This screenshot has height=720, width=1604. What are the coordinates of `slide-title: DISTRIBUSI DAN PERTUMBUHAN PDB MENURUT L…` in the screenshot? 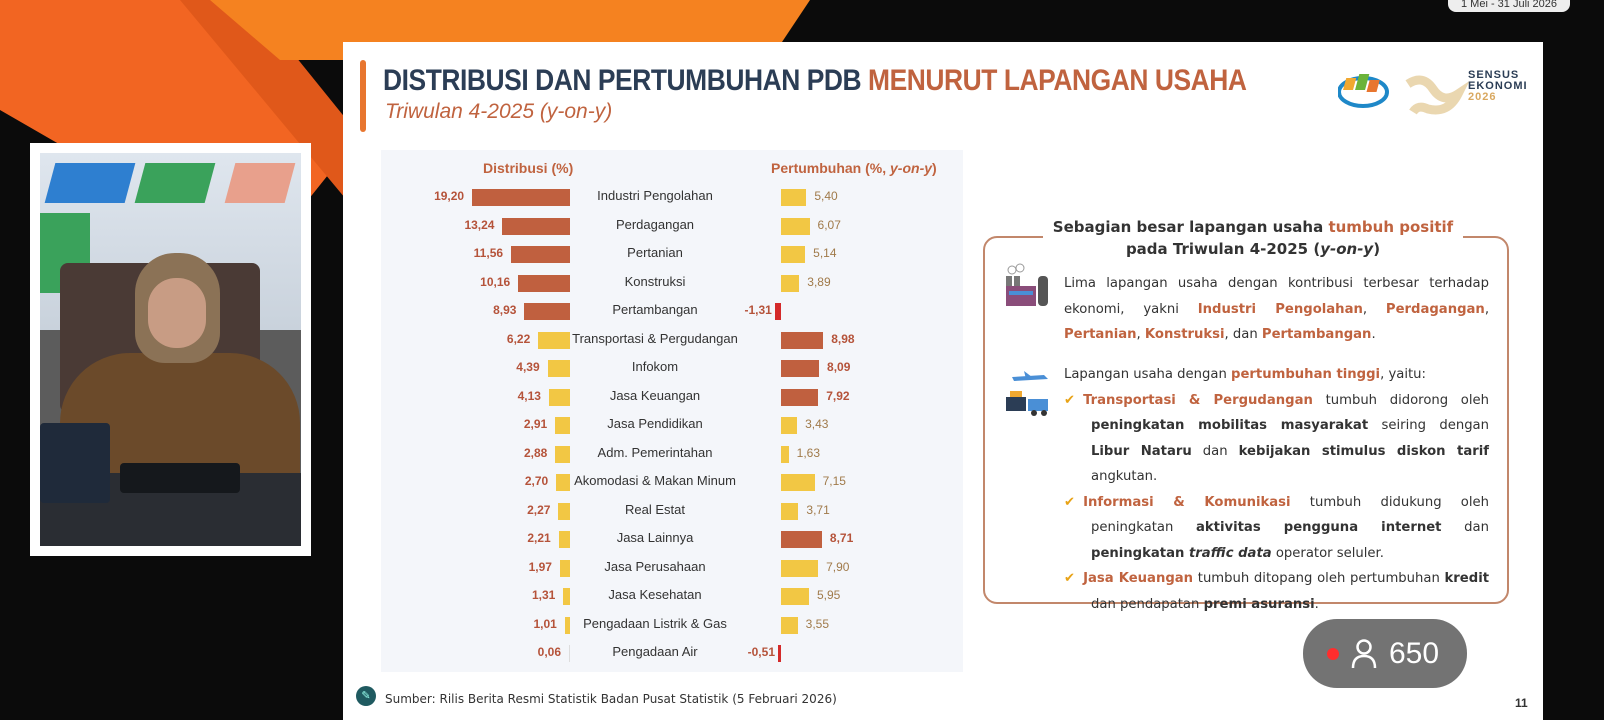 It's located at (815, 81).